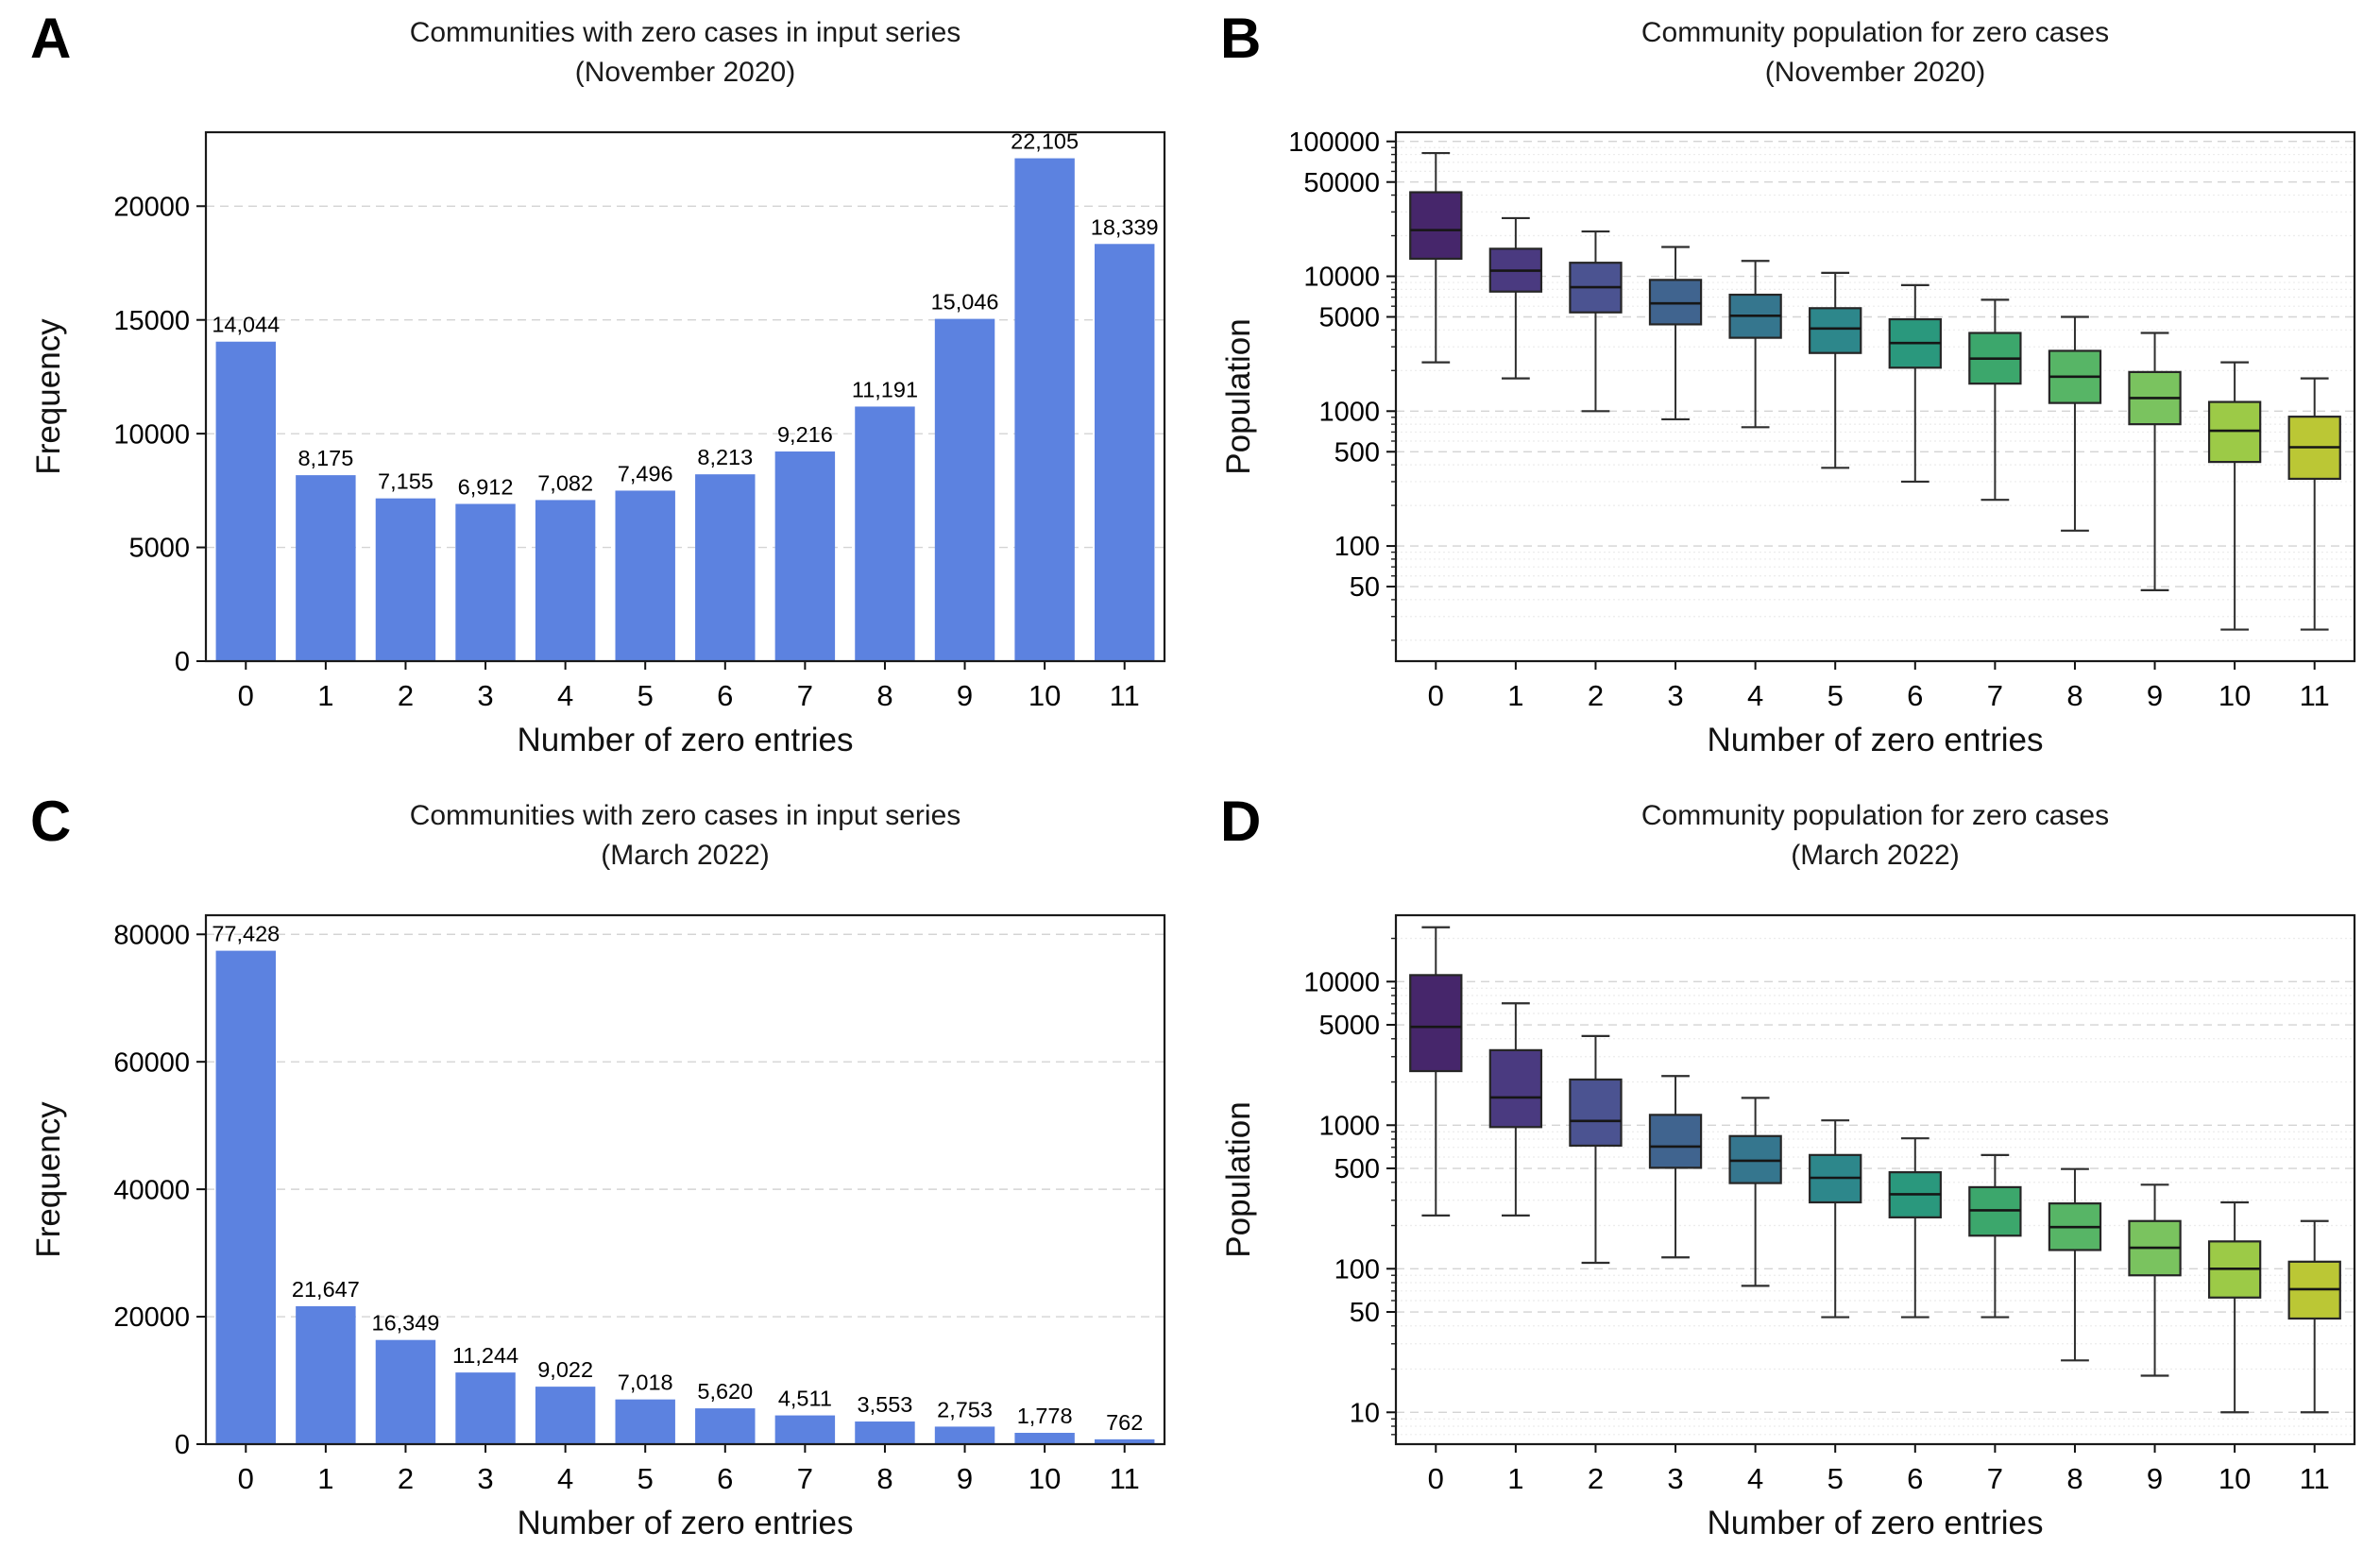 Image resolution: width=2380 pixels, height=1566 pixels. I want to click on bar-value-label: 11,191, so click(885, 389).